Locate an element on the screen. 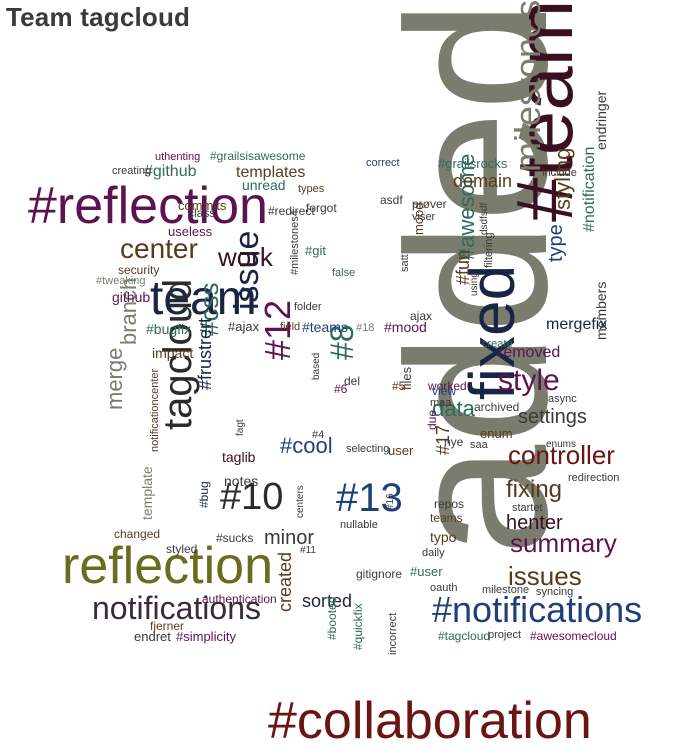  tag-word: henter is located at coordinates (534, 523).